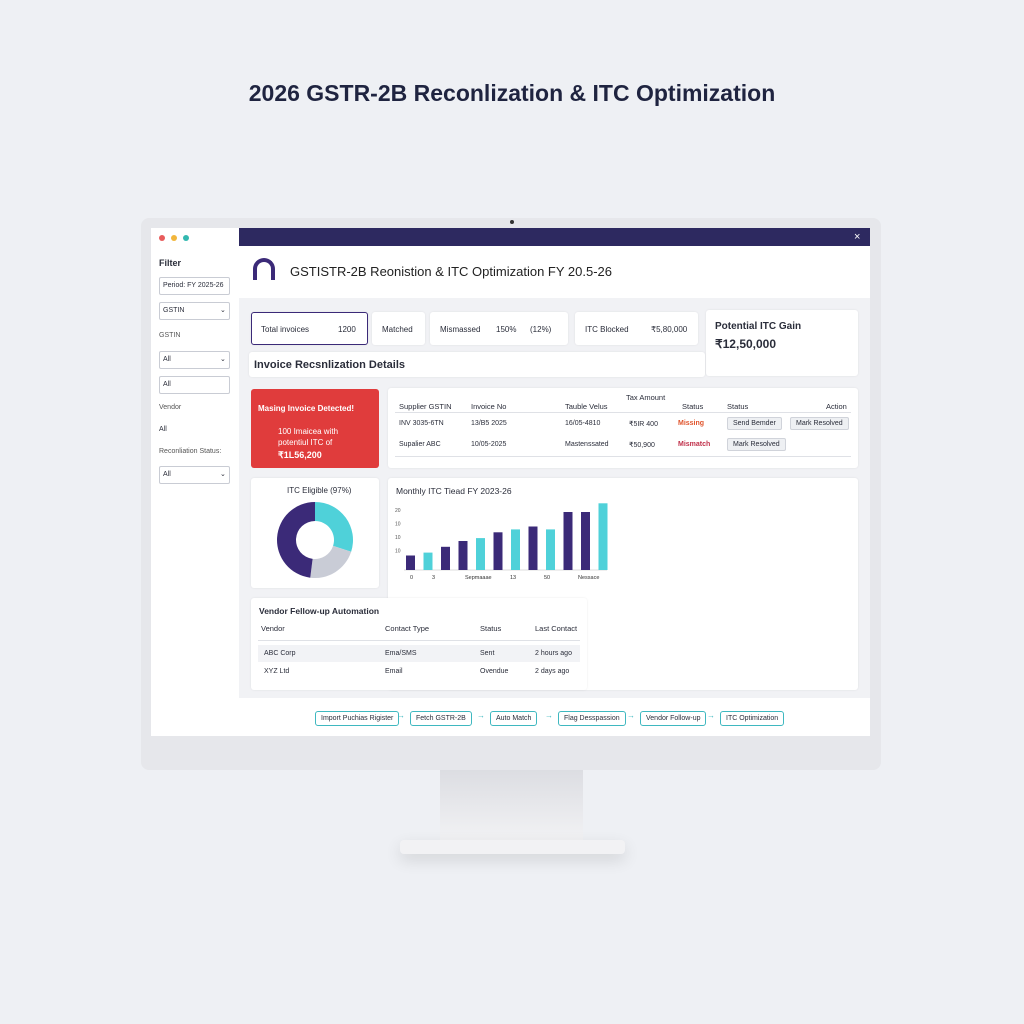 This screenshot has height=1024, width=1024. Describe the element at coordinates (174, 310) in the screenshot. I see `gstin-select-value: GSTIN` at that location.